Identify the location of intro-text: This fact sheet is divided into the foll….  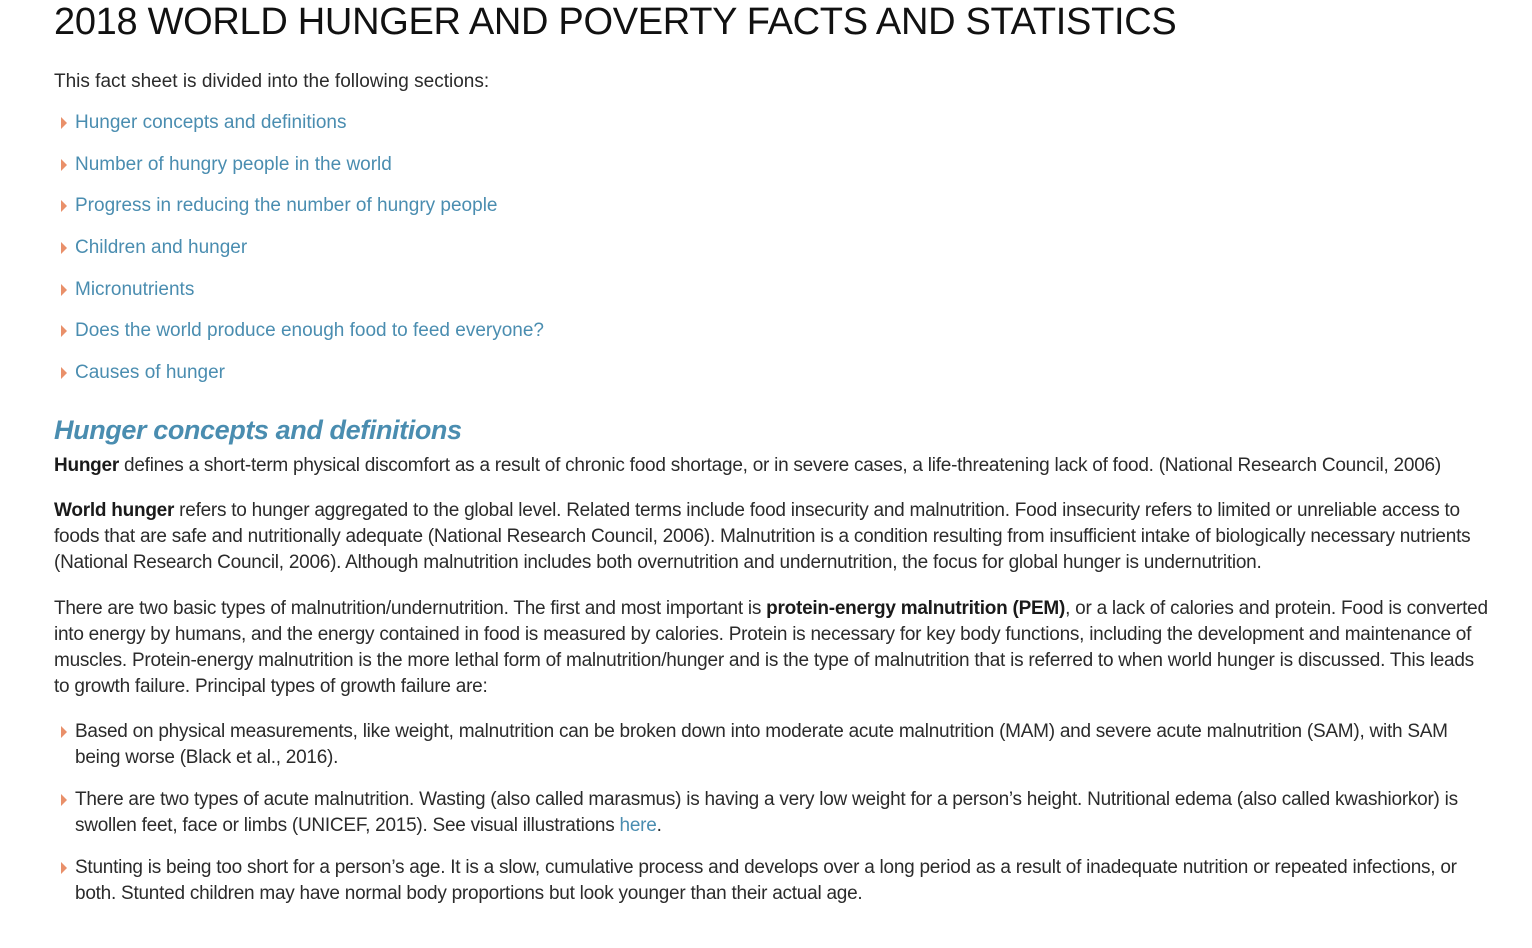
(272, 81).